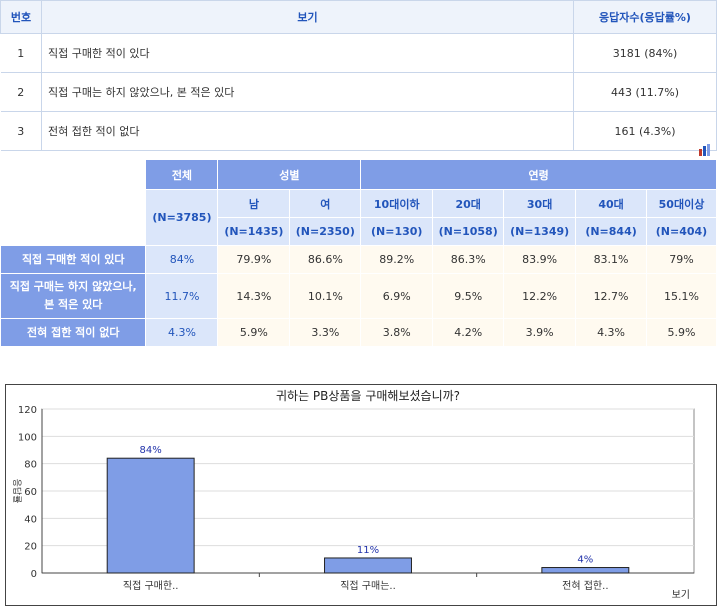  I want to click on table-row: 2 직접 구매는 하지 않았으나, 본 적은 있다 443 (11.7%), so click(358, 92).